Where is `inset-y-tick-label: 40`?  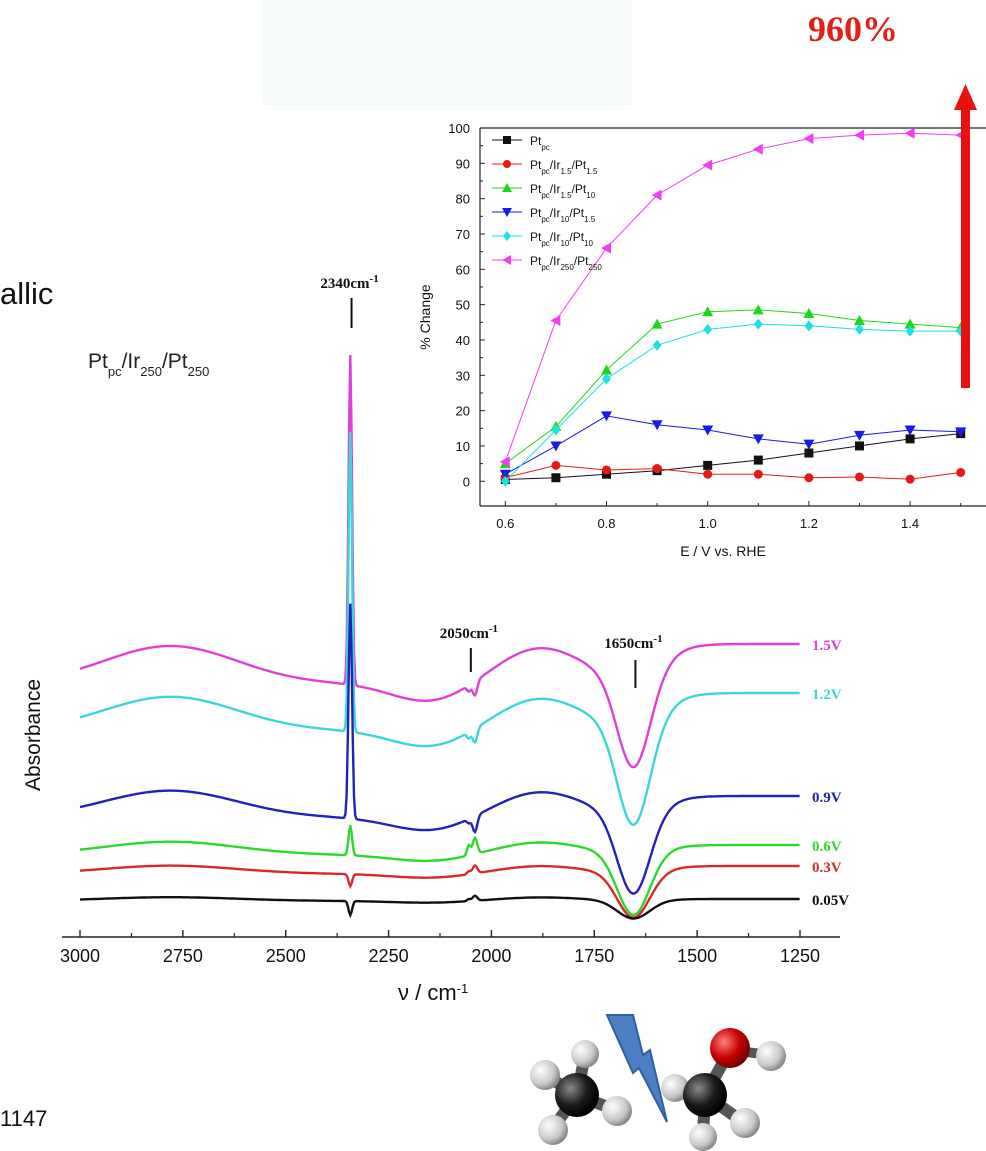 inset-y-tick-label: 40 is located at coordinates (463, 340).